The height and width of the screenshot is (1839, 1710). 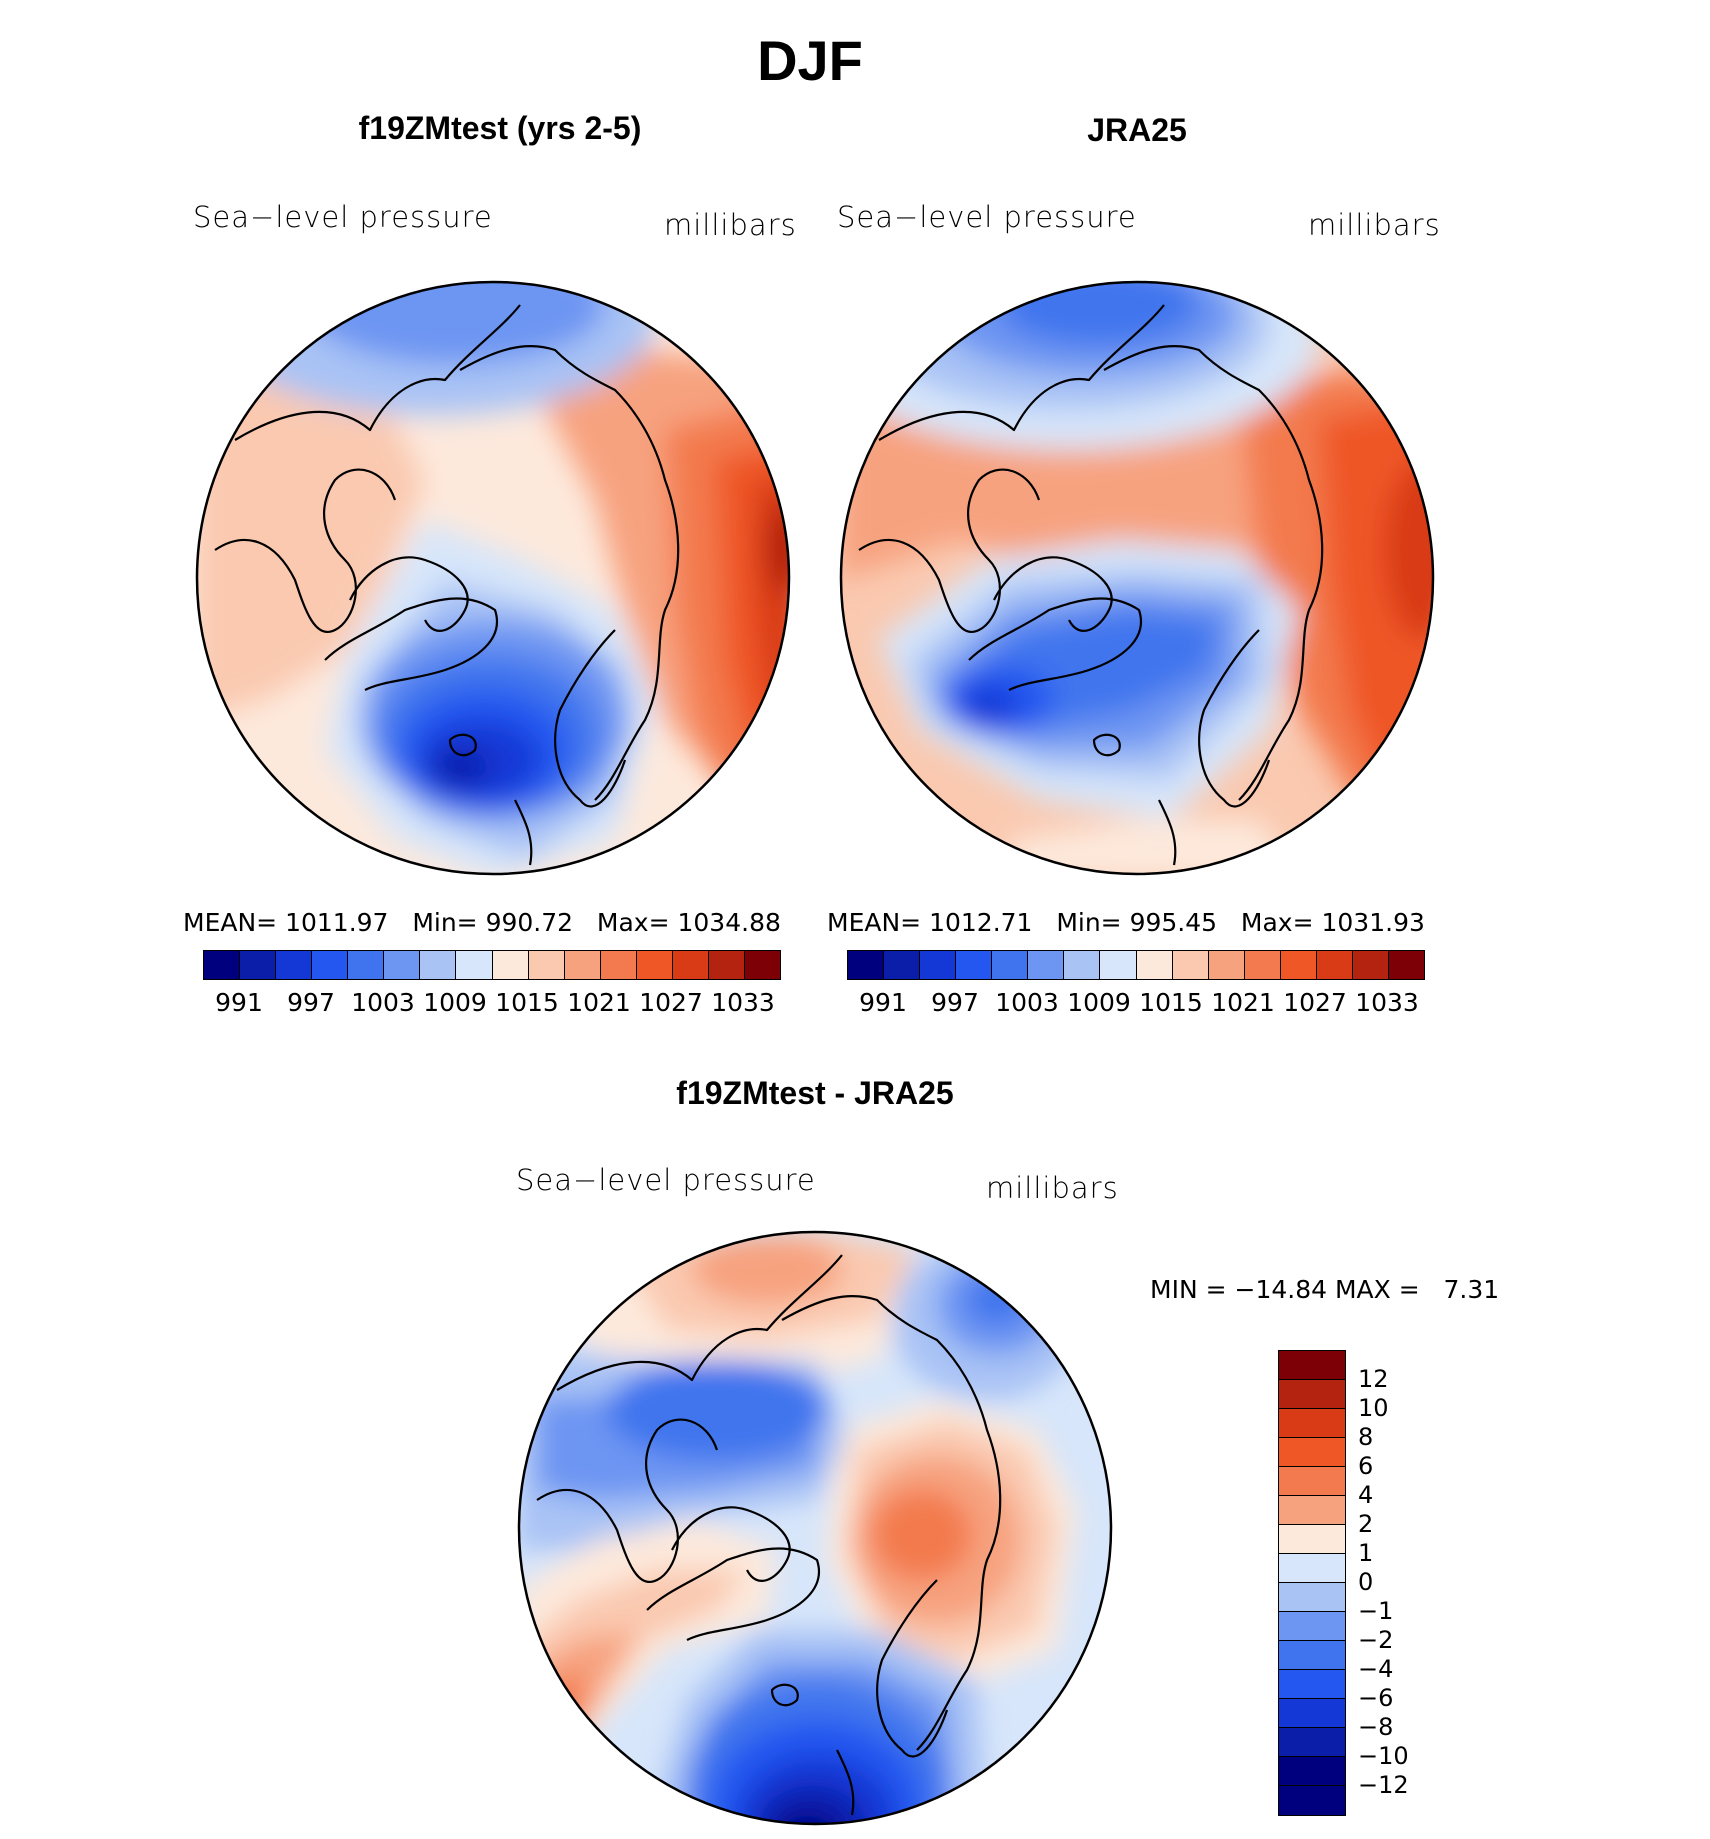 I want to click on obs-colorbar-tick-label: 991, so click(x=883, y=1002).